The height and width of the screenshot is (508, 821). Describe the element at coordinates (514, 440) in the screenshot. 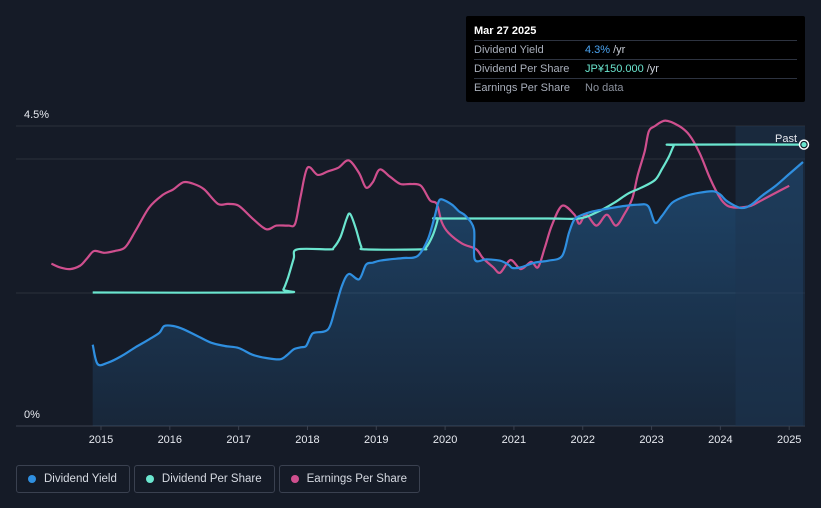

I see `x-tick-label: 2021` at that location.